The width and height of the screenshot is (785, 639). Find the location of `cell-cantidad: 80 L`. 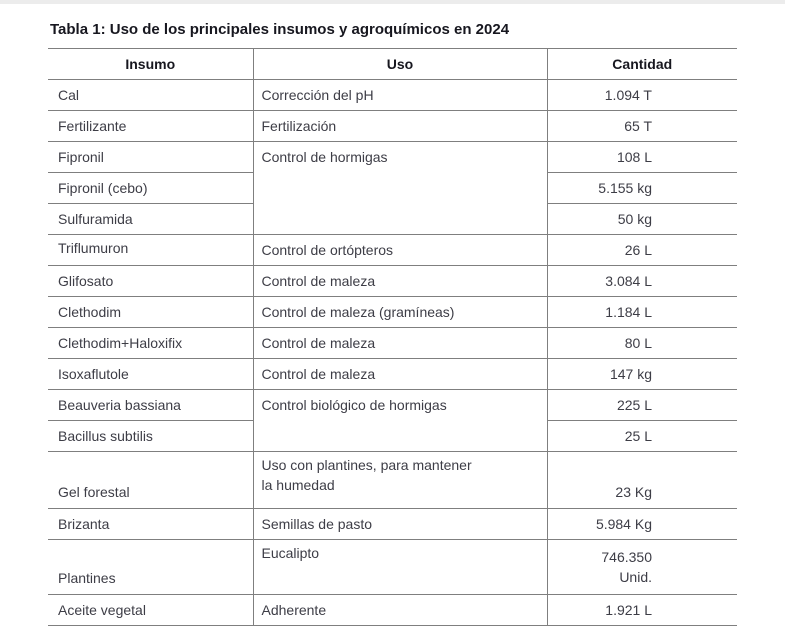

cell-cantidad: 80 L is located at coordinates (641, 343).